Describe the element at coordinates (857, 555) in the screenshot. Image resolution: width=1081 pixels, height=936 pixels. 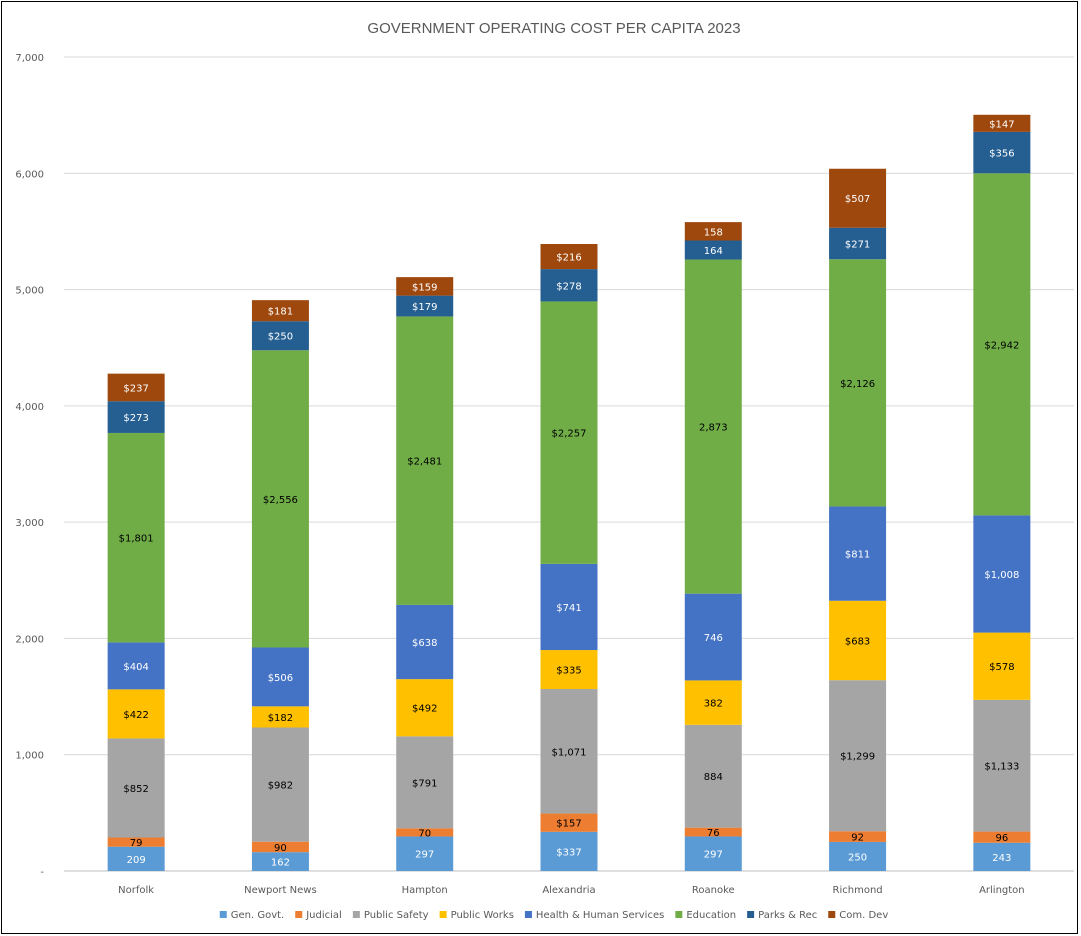
I see `data-label: $811` at that location.